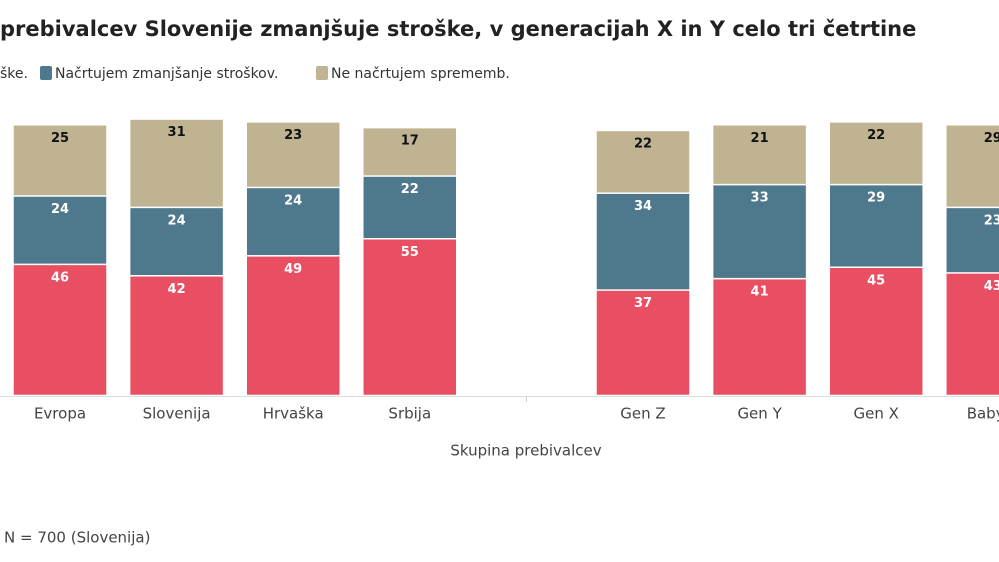 Image resolution: width=999 pixels, height=562 pixels. I want to click on value-label: 41, so click(760, 292).